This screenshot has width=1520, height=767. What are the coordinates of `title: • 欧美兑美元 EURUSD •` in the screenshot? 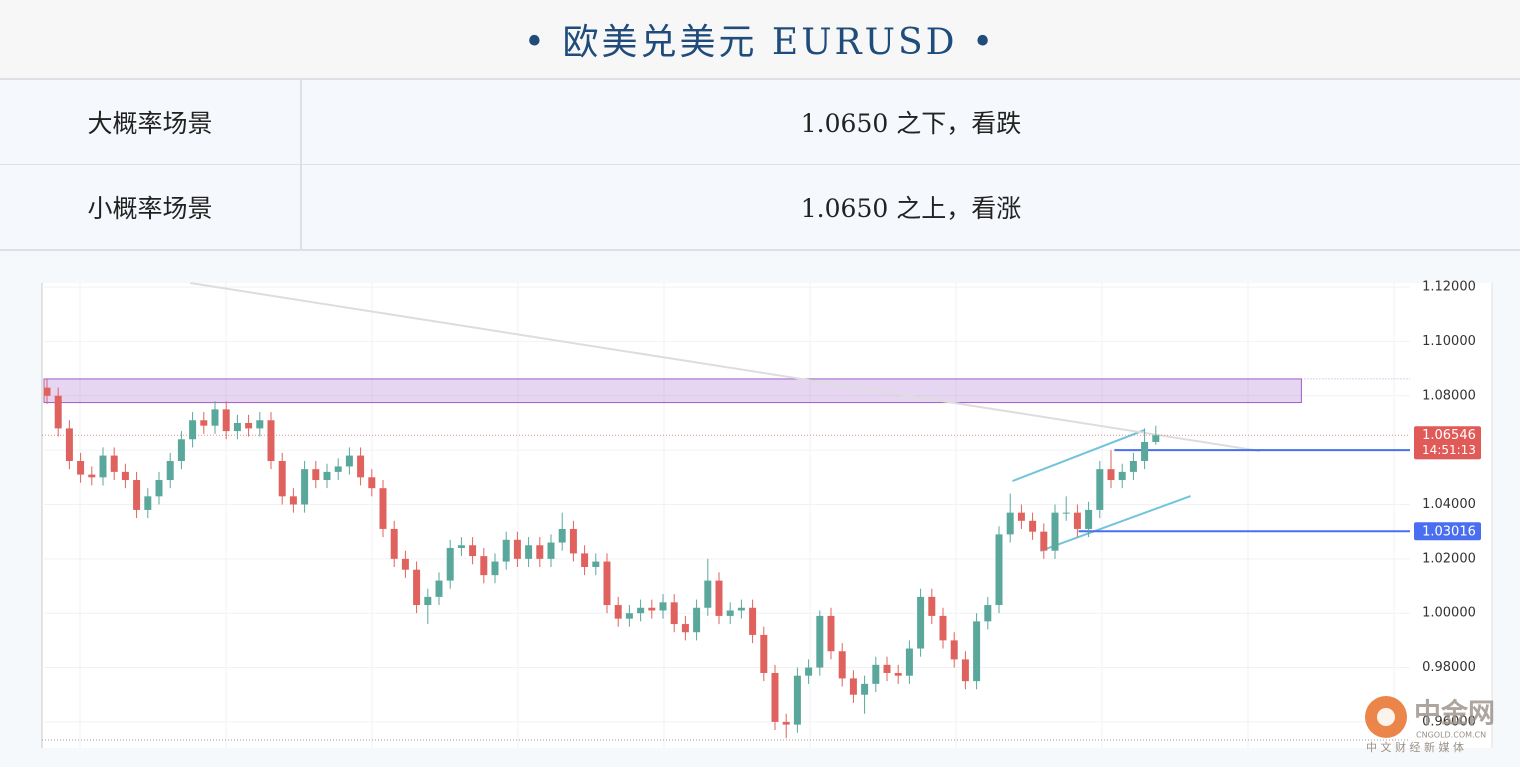 It's located at (760, 40).